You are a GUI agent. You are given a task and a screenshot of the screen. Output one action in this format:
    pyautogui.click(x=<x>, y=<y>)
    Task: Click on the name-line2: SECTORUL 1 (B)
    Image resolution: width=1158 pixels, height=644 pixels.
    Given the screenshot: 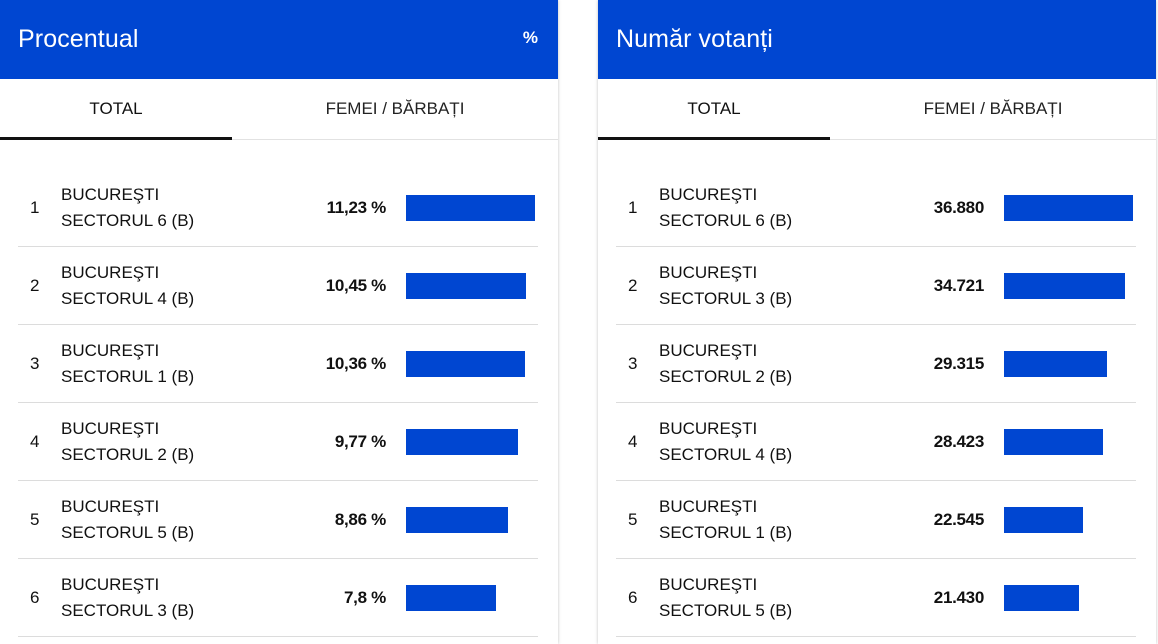 What is the action you would take?
    pyautogui.click(x=128, y=376)
    